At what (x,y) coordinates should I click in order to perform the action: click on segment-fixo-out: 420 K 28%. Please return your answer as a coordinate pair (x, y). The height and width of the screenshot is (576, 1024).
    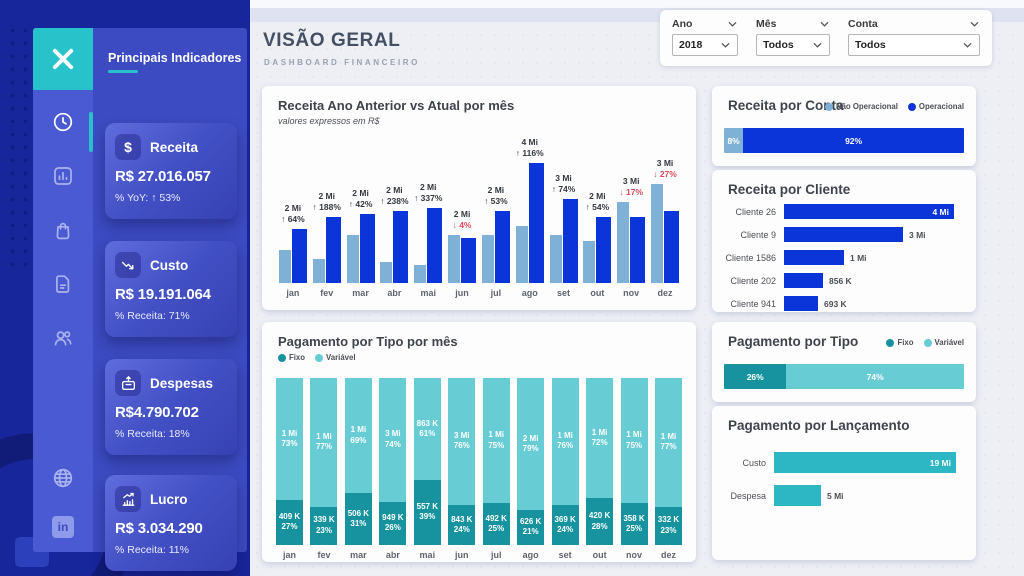
    Looking at the image, I should click on (600, 521).